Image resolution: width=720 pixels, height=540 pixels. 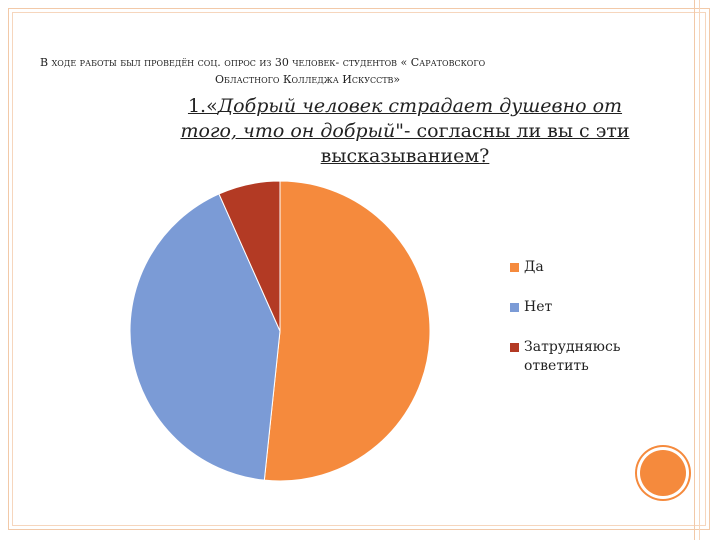 What do you see at coordinates (475, 143) in the screenshot?
I see `question-rest: - согласны ли вы с эти высказыванием?` at bounding box center [475, 143].